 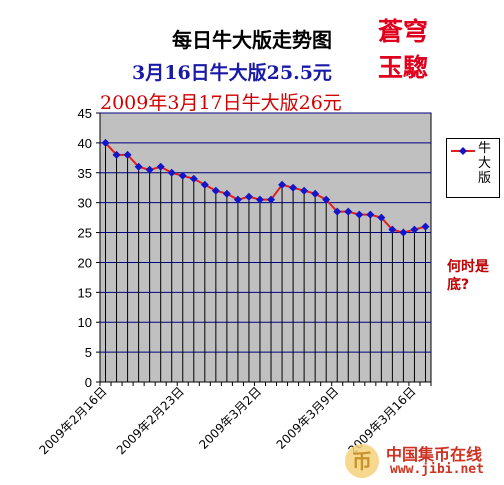 I want to click on watermark-site-name: 中国集币在线, so click(x=434, y=454).